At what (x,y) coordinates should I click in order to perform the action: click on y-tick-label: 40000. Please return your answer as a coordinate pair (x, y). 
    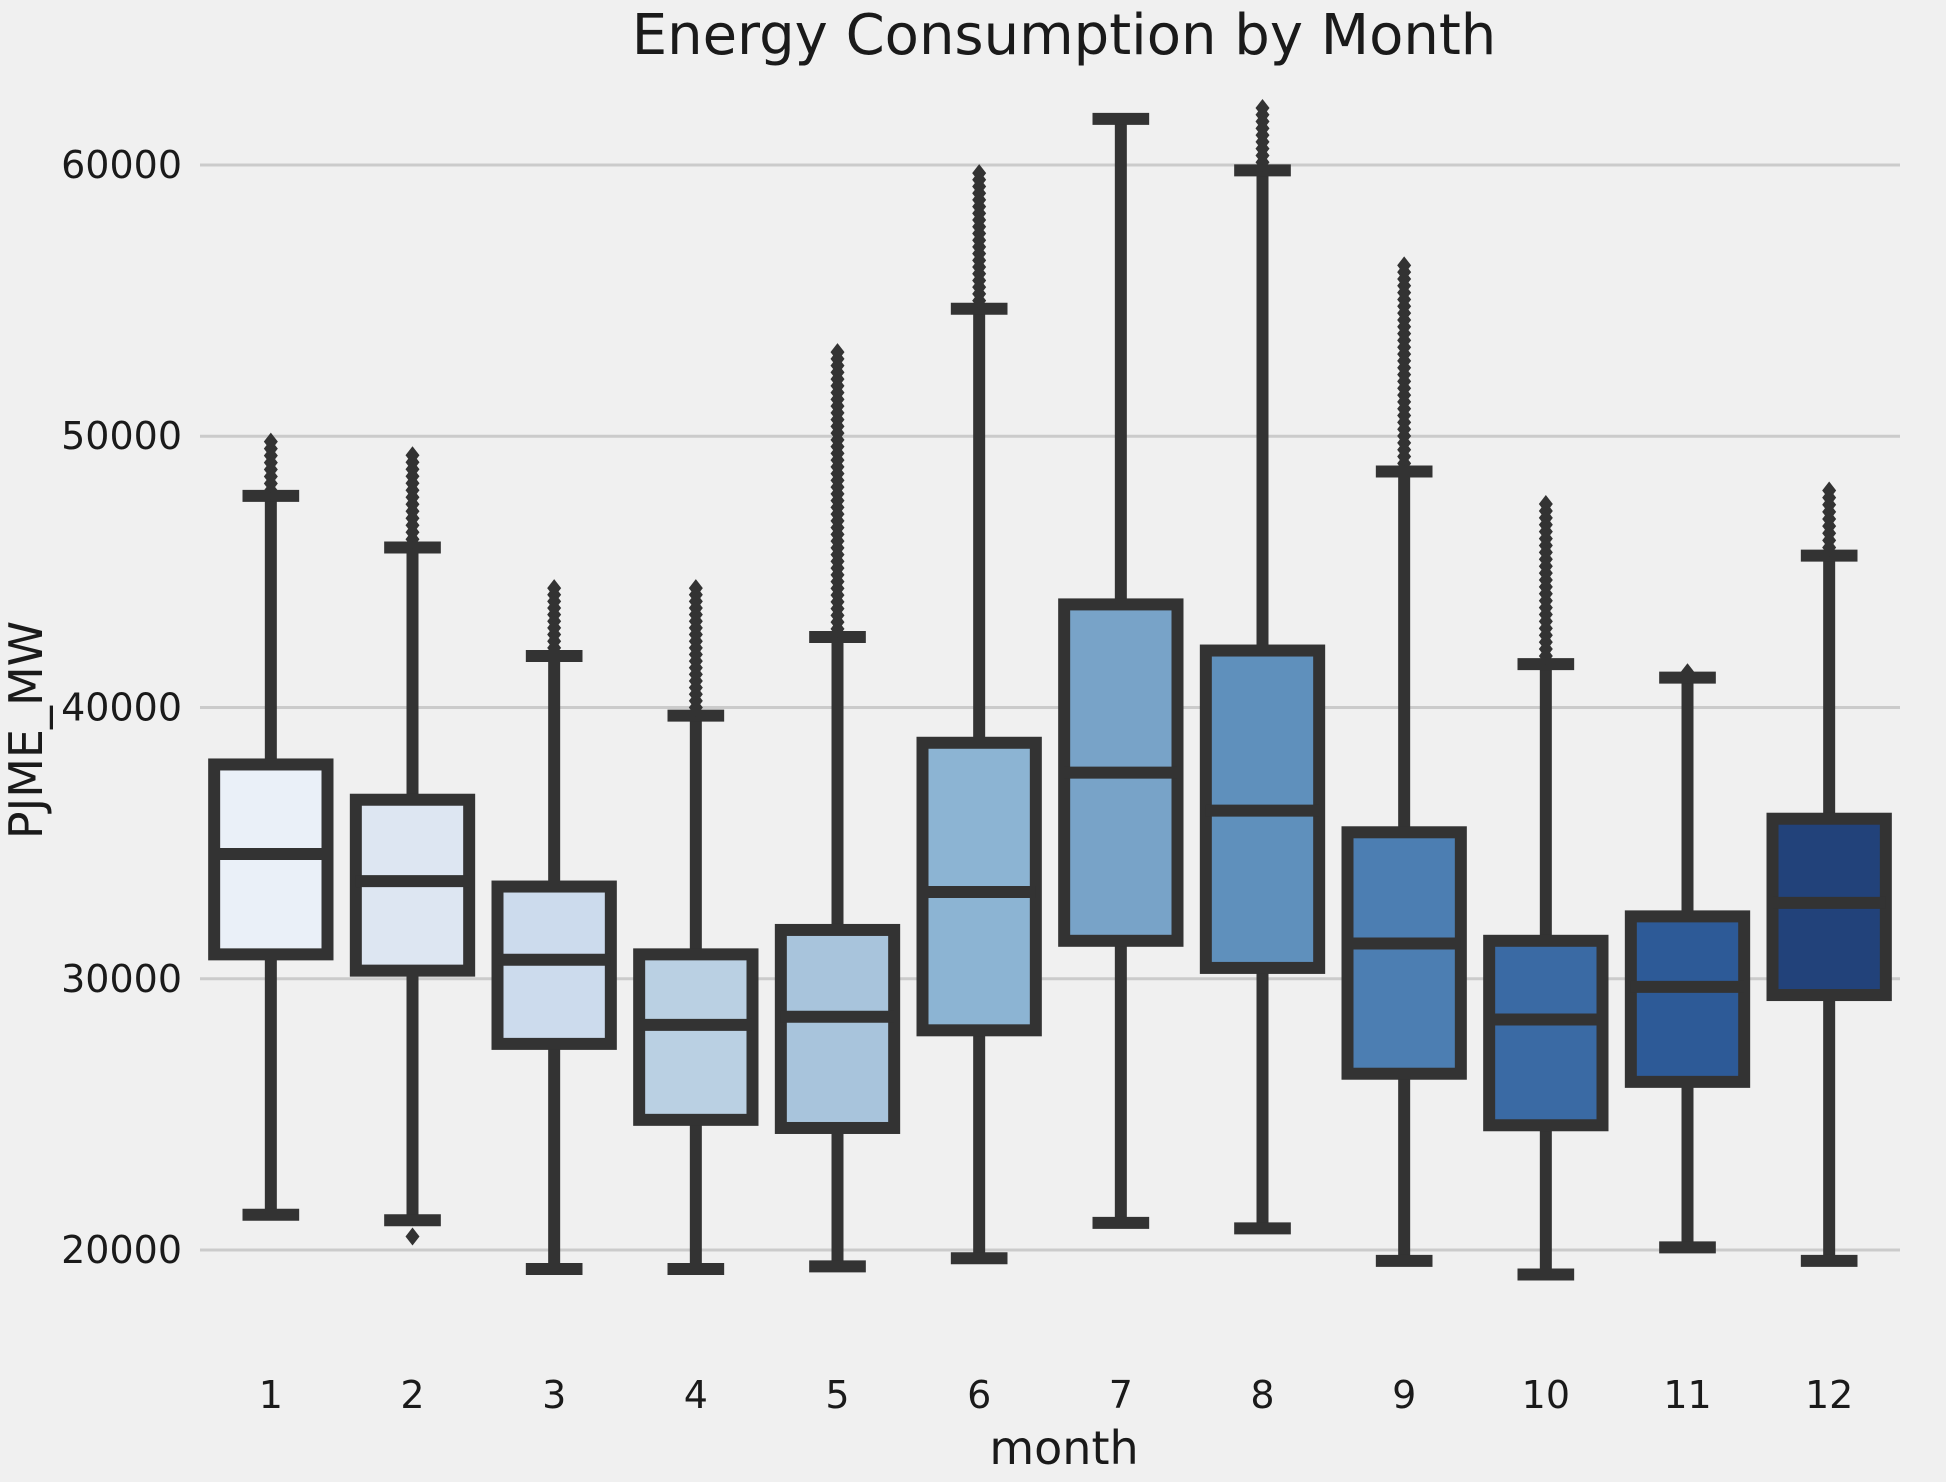
    Looking at the image, I should click on (121, 708).